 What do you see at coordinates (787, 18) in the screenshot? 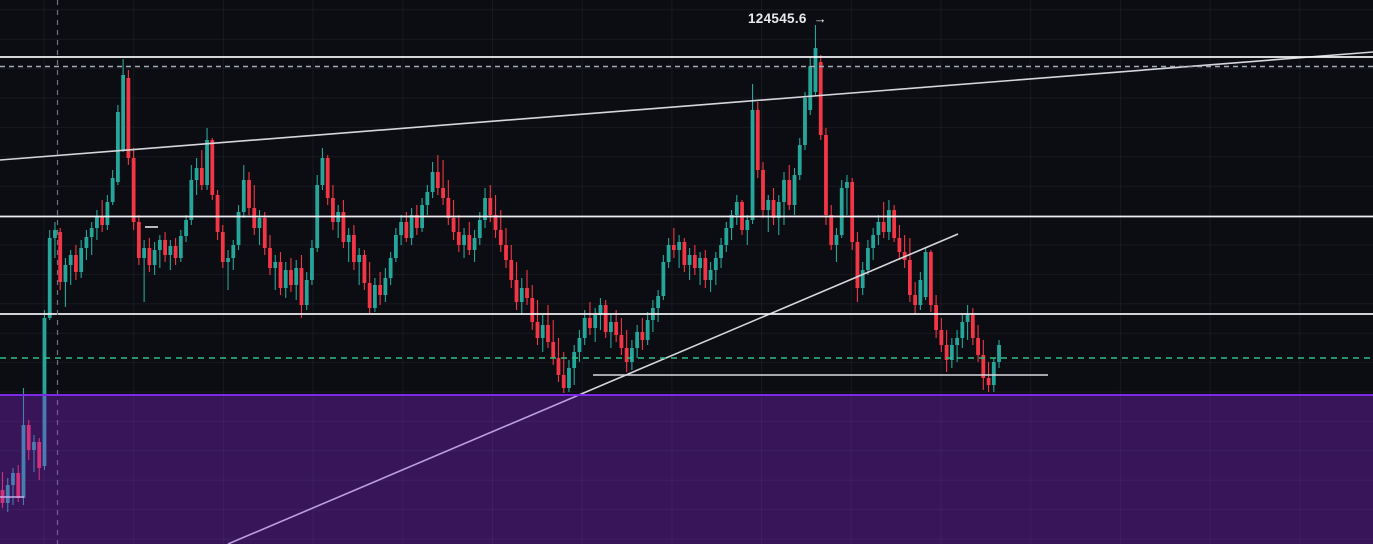
I see `price-annotation: 124545.6 →` at bounding box center [787, 18].